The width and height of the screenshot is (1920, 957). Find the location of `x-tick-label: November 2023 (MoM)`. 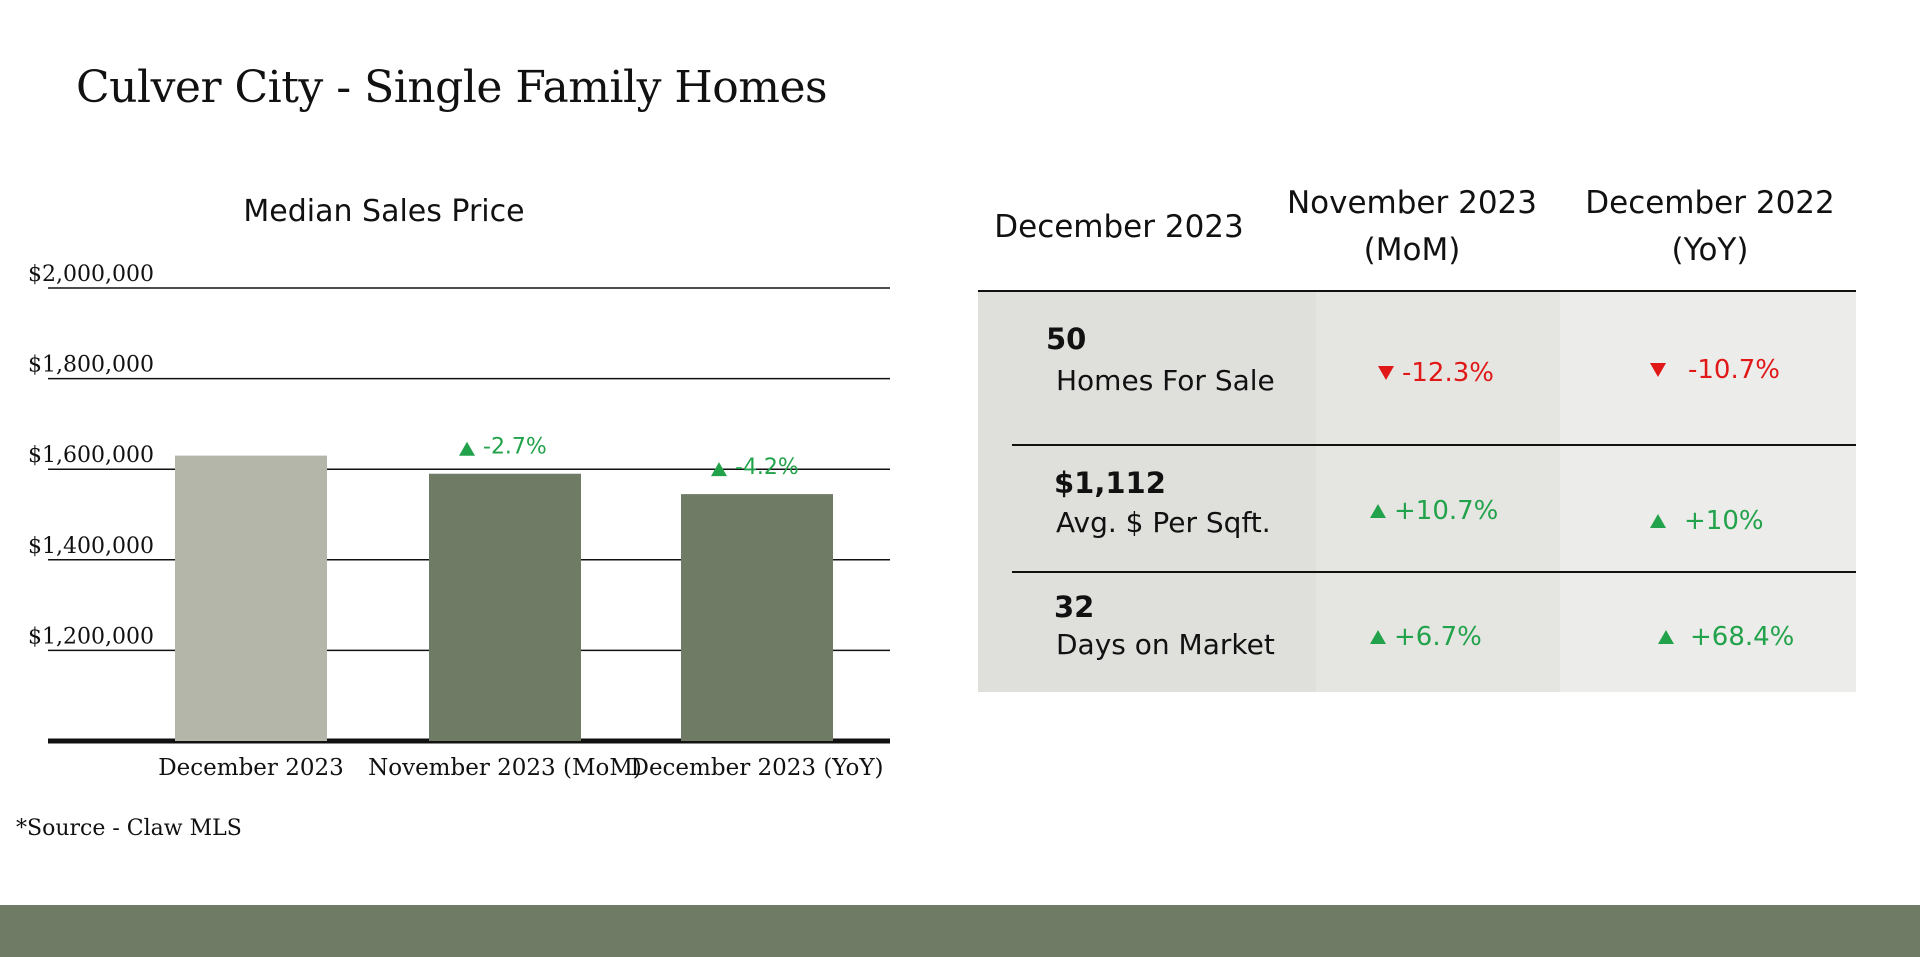

x-tick-label: November 2023 (MoM) is located at coordinates (505, 768).